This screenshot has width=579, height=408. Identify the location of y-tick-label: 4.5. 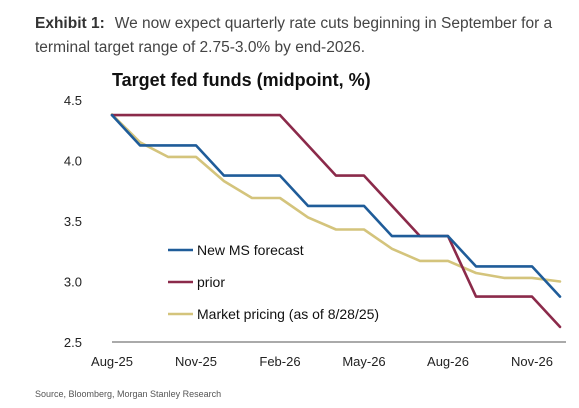
(73, 100).